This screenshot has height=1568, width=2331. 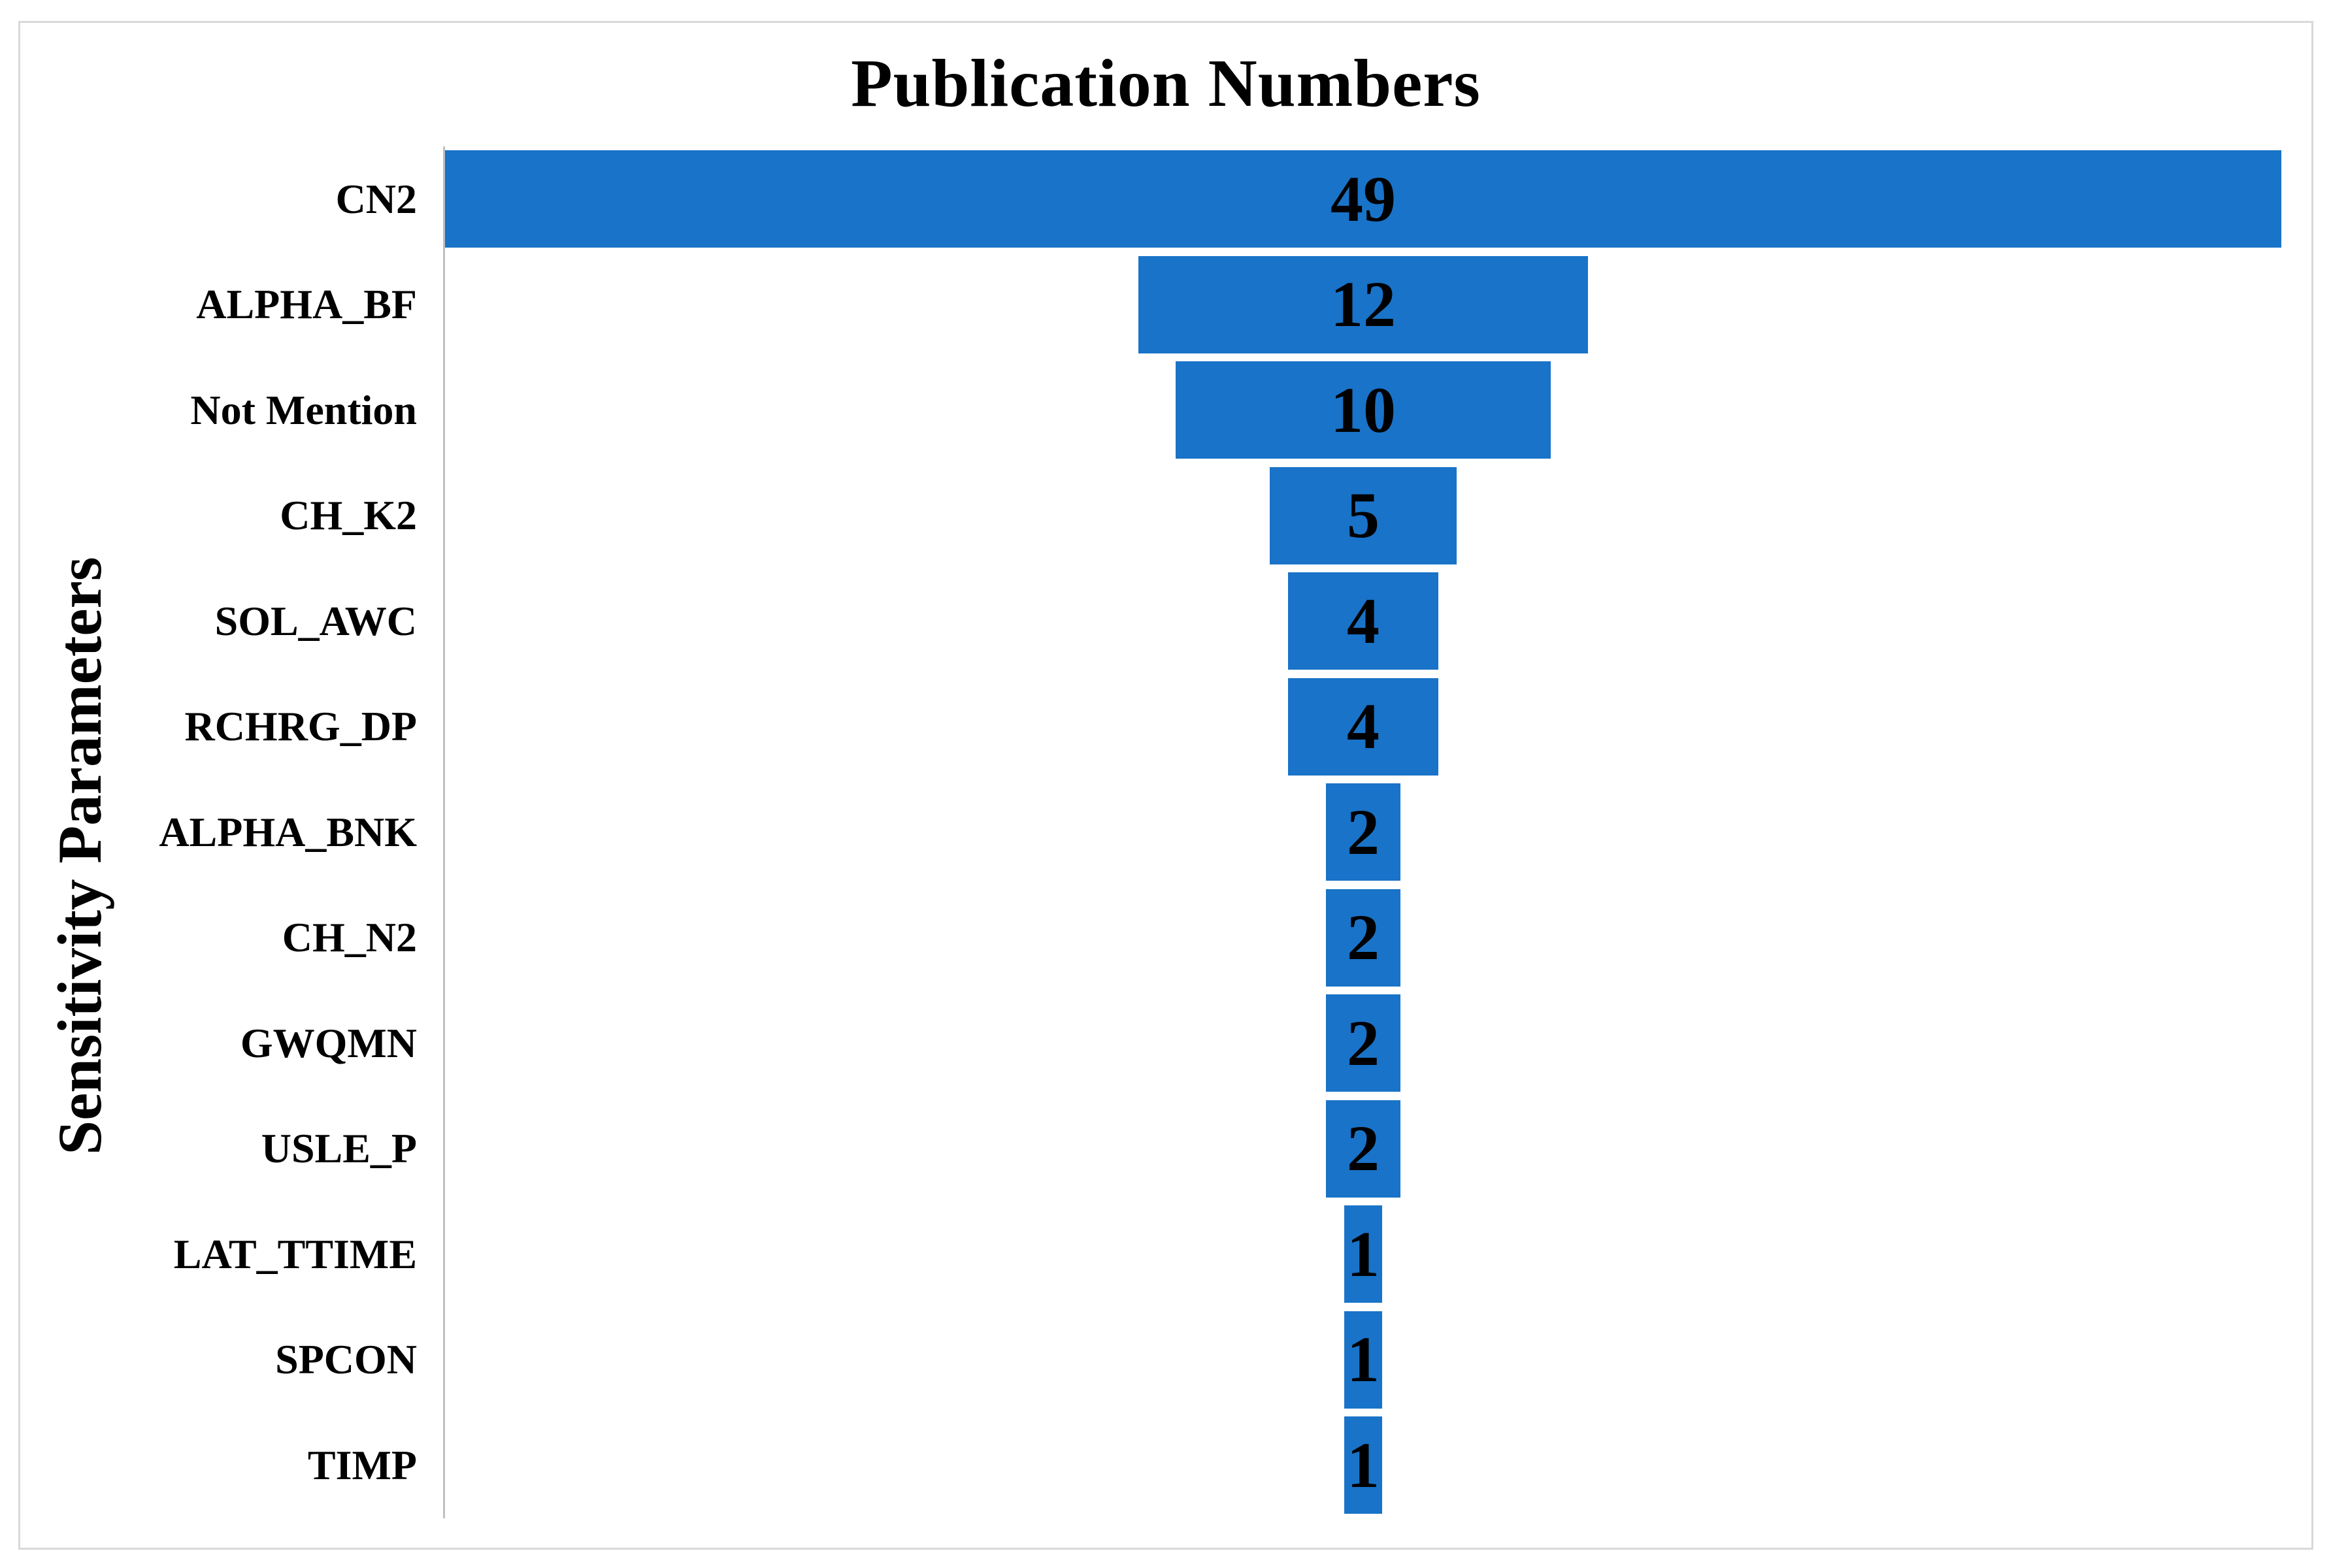 I want to click on bar-SOL_AWC: 4, so click(x=1363, y=621).